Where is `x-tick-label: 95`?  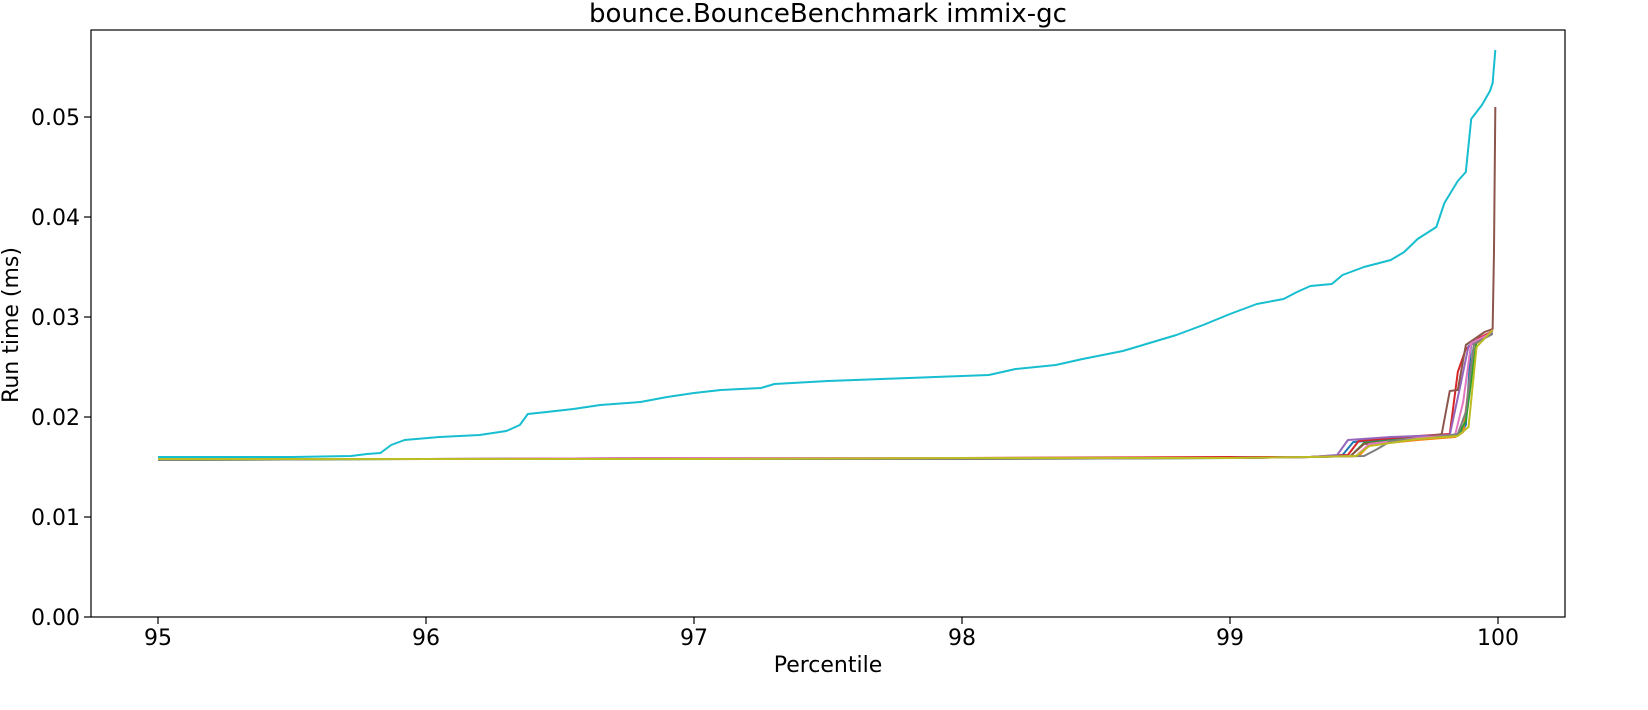 x-tick-label: 95 is located at coordinates (158, 638).